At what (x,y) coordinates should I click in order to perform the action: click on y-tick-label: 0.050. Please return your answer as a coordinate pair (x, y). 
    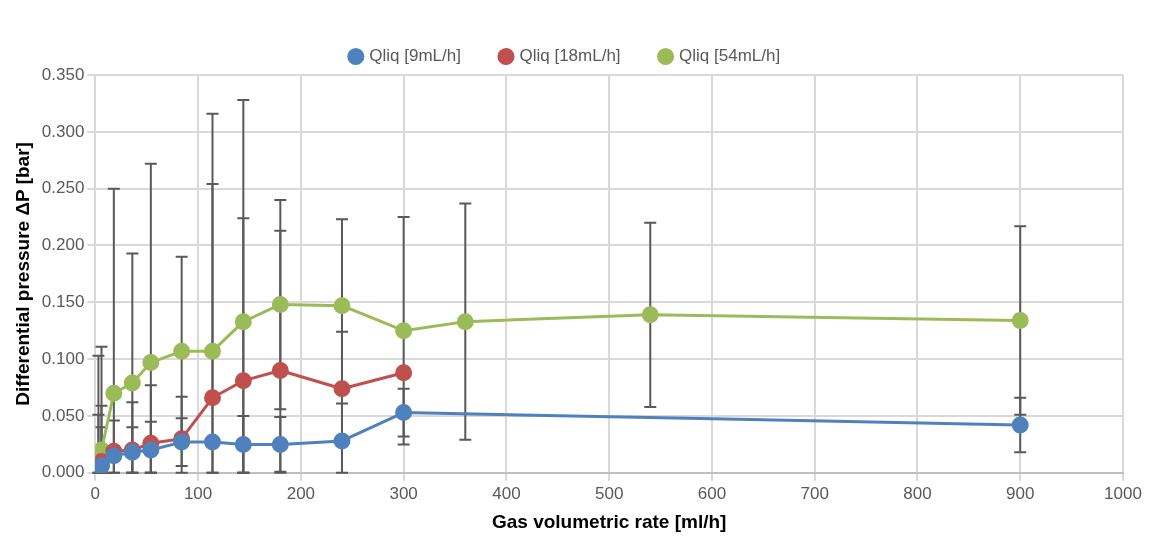
    Looking at the image, I should click on (63, 415).